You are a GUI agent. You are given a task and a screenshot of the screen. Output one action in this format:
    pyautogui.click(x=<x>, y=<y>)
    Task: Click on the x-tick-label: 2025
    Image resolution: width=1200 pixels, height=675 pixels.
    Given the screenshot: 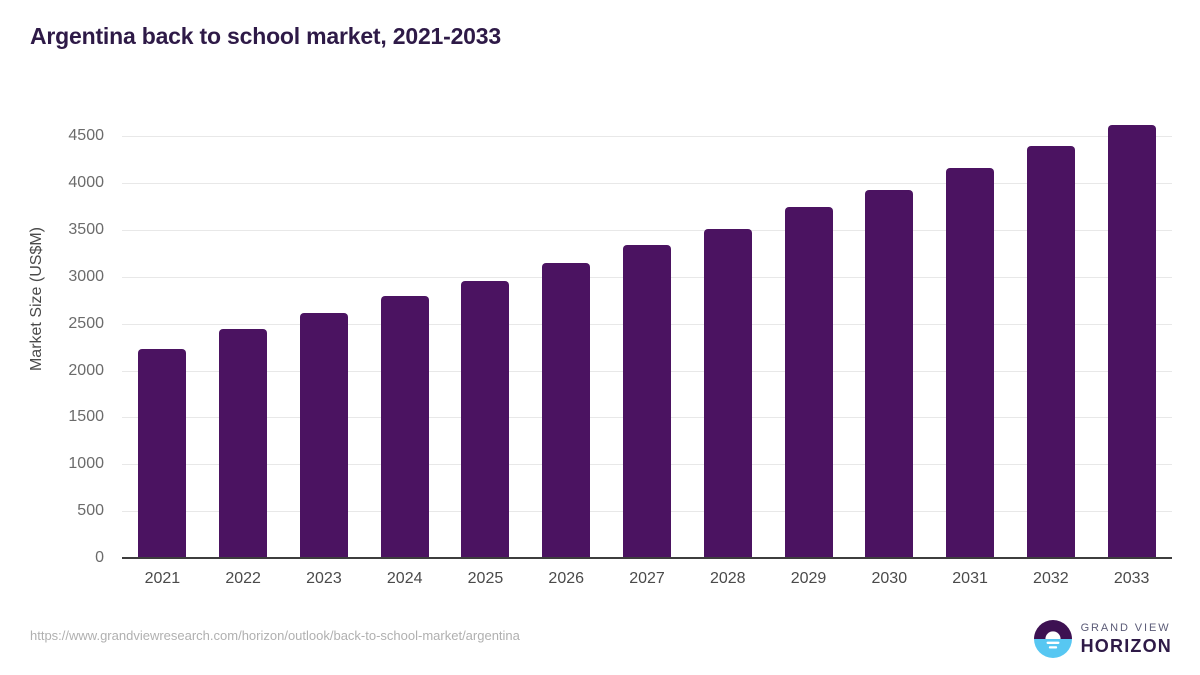 What is the action you would take?
    pyautogui.click(x=485, y=578)
    